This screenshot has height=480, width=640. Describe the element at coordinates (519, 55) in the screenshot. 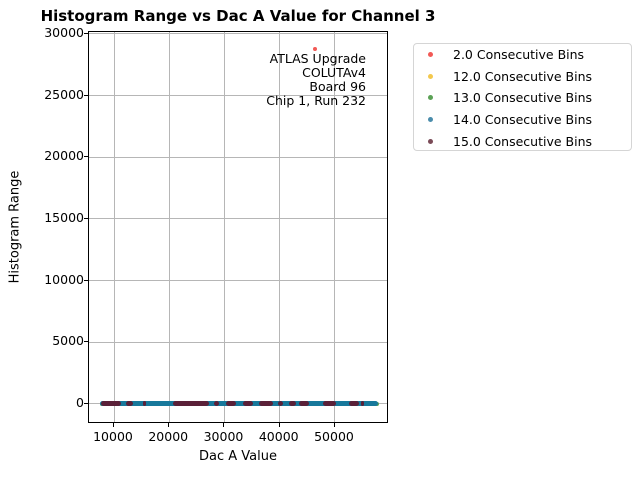

I see `legend-item-label: 2.0 Consecutive Bins` at that location.